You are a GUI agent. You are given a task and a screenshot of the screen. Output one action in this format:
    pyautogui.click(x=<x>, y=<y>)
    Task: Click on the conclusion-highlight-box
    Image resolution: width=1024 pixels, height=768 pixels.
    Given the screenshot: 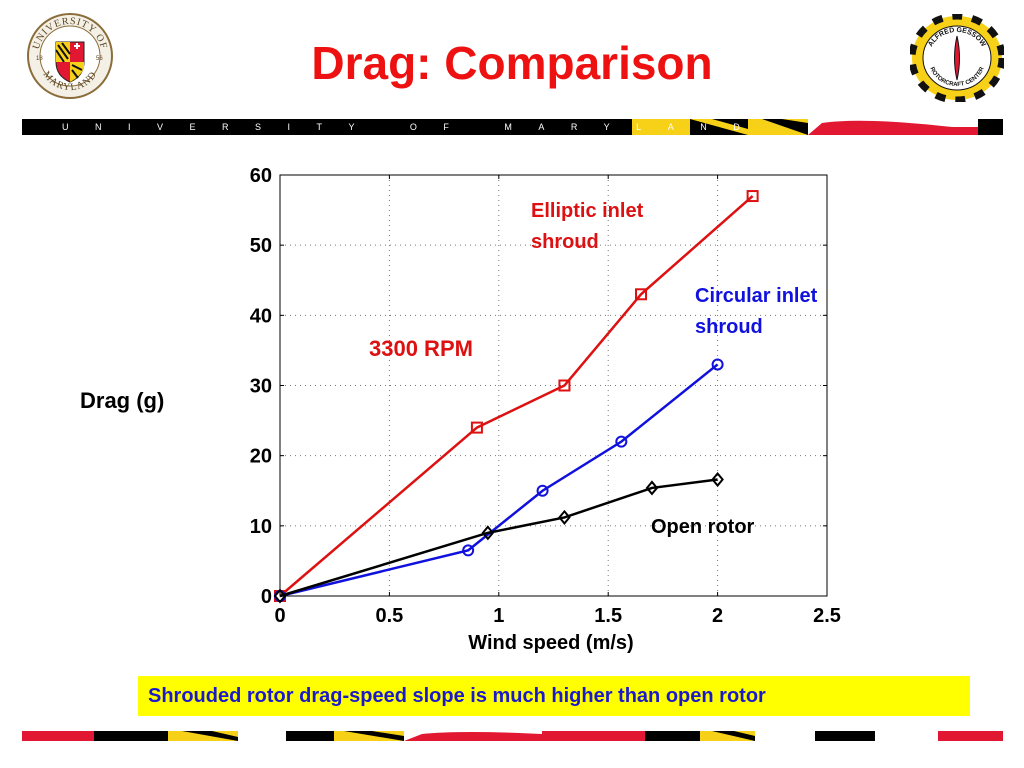 What is the action you would take?
    pyautogui.click(x=554, y=696)
    